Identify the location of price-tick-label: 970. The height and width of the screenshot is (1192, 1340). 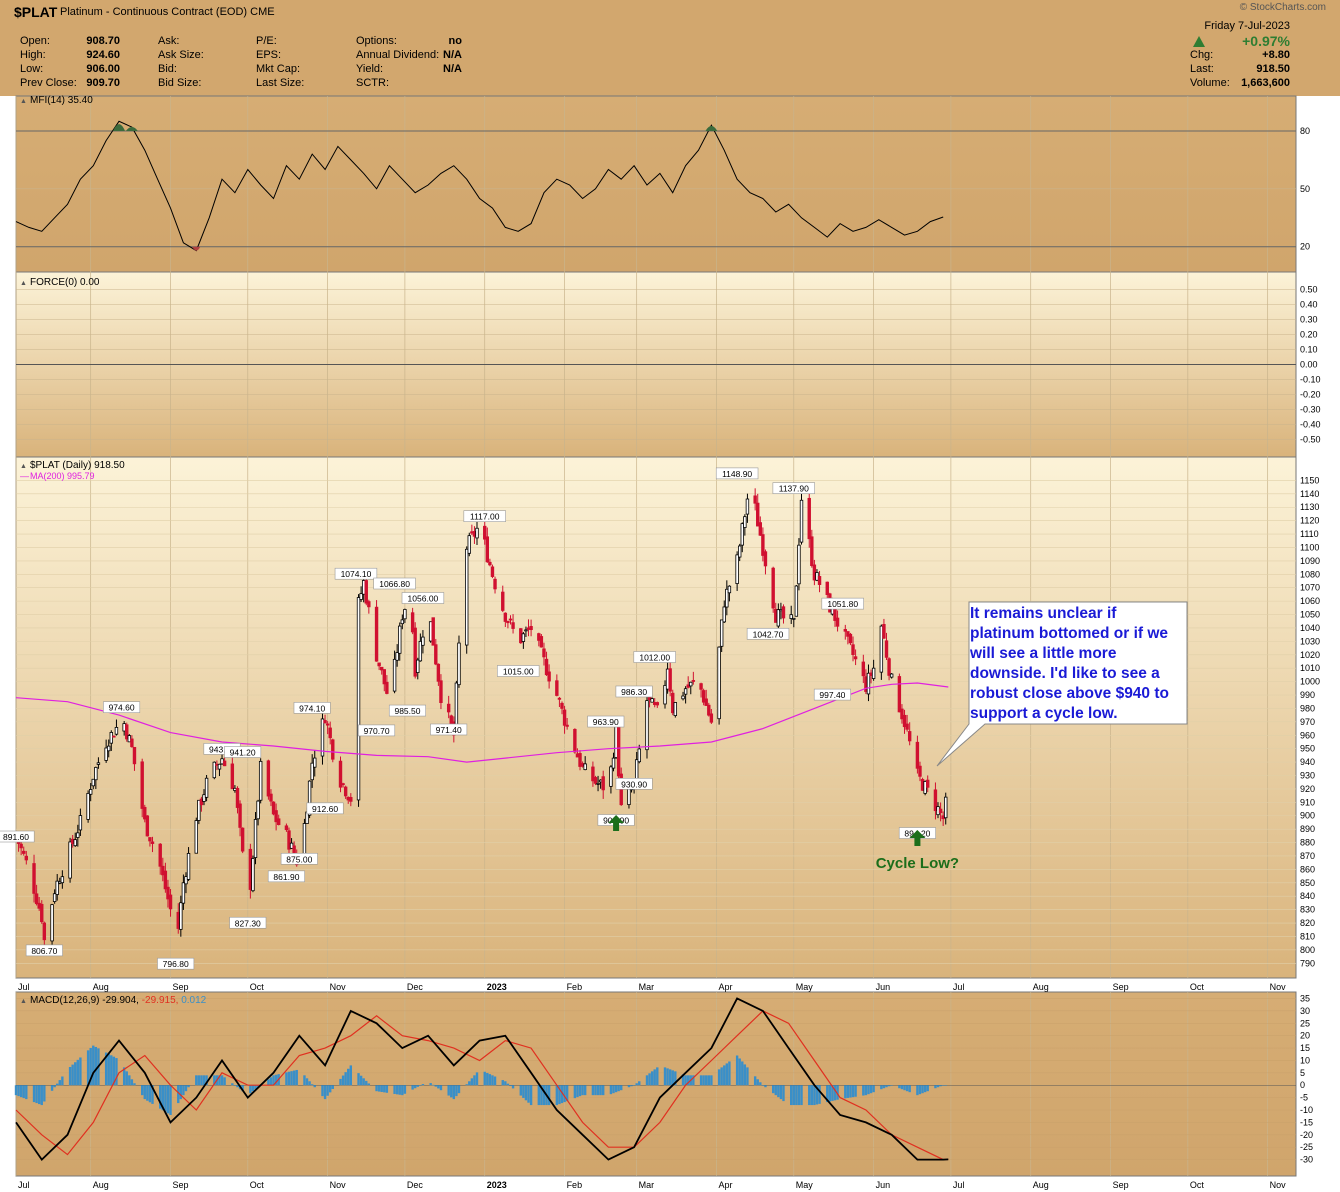
(1307, 722).